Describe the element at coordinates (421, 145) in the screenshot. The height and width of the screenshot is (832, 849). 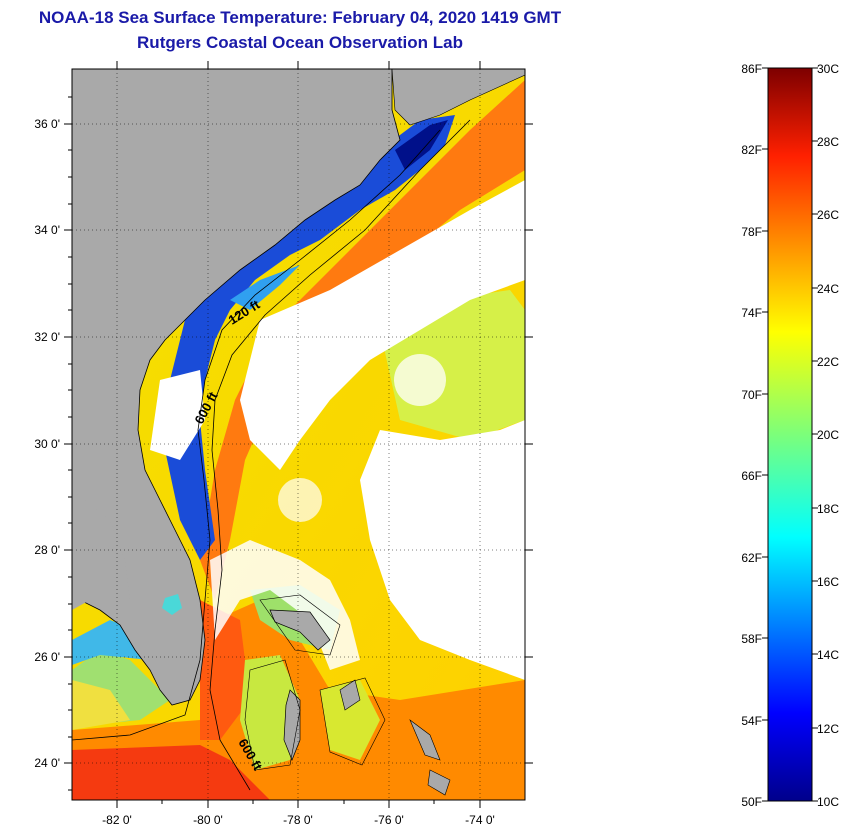
I see `pamlico-cold` at that location.